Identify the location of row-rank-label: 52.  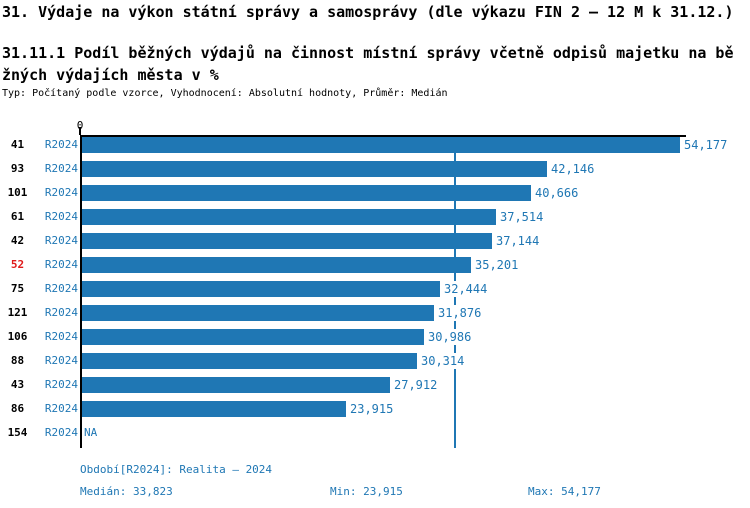
(17, 264).